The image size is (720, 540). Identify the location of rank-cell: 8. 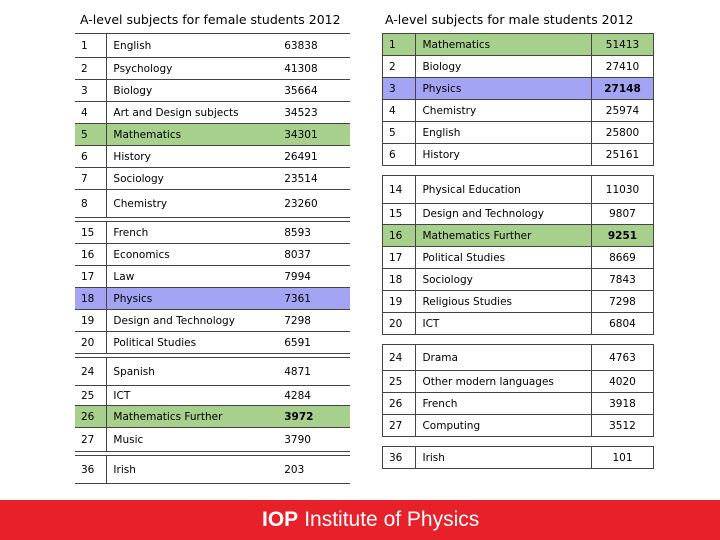
(91, 203).